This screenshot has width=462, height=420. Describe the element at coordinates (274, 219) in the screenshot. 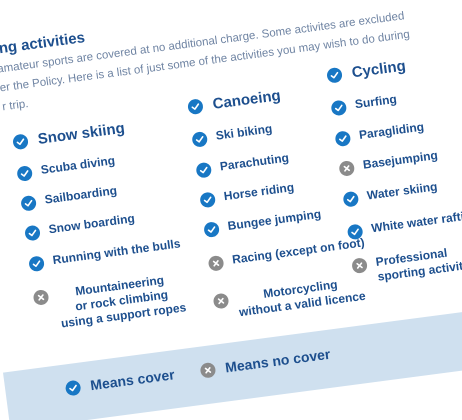

I see `activity-label: Bungee jumping` at that location.